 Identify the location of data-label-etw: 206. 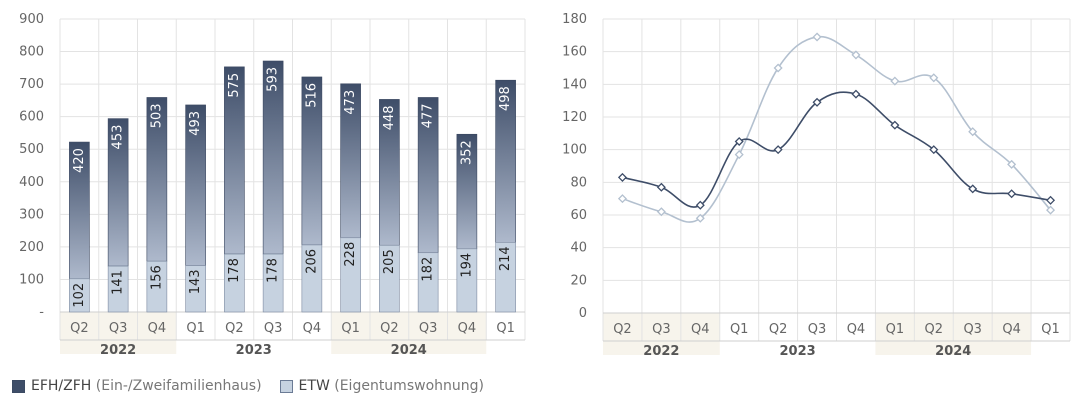
(311, 261).